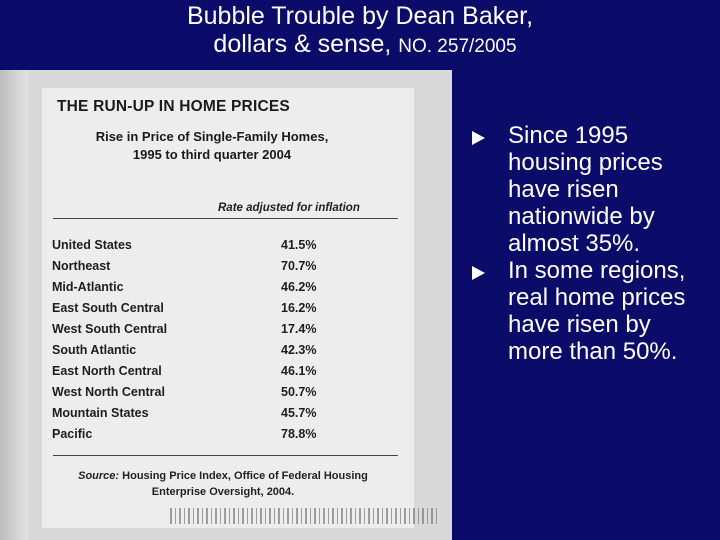 This screenshot has width=720, height=540. I want to click on table-row: Pacific 78.8%, so click(192, 435).